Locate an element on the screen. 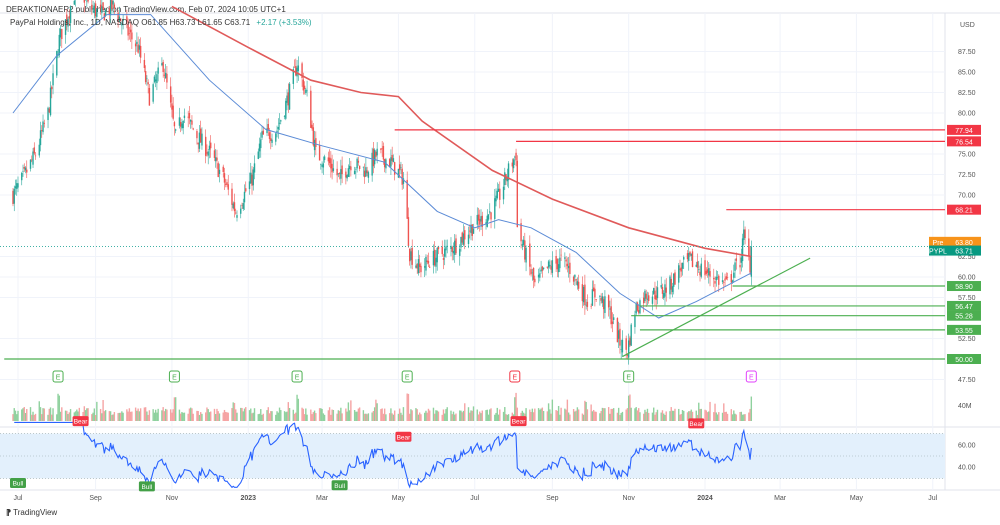 This screenshot has width=1000, height=525. level-label-bg is located at coordinates (964, 315).